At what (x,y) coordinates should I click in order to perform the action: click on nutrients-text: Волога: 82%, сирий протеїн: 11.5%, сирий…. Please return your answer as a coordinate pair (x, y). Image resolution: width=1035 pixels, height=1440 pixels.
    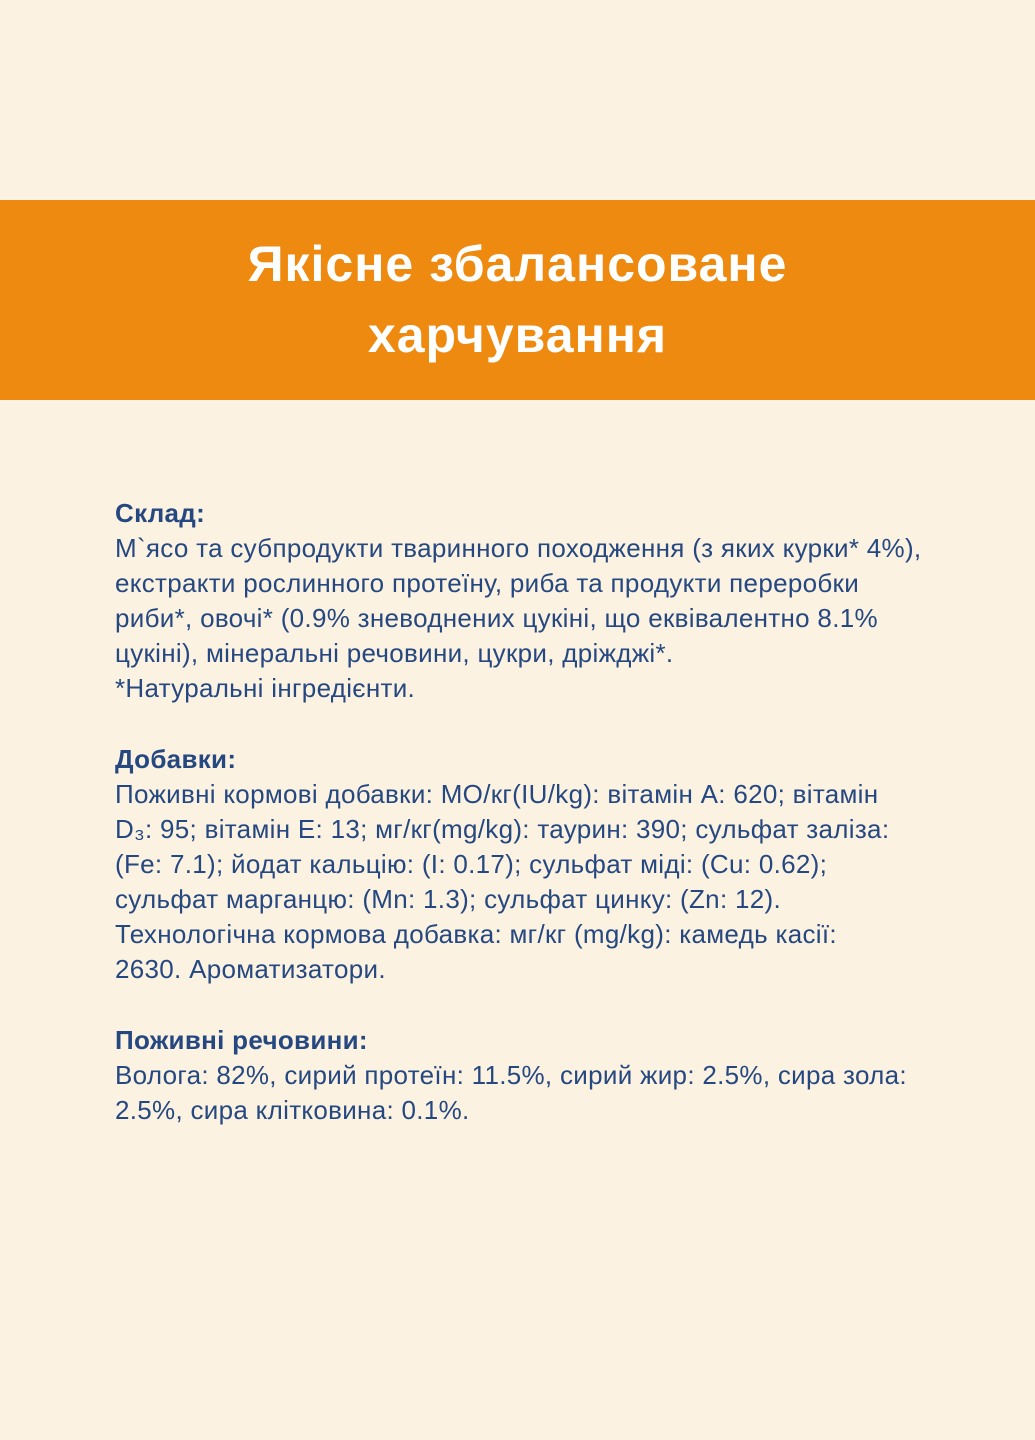
    Looking at the image, I should click on (511, 1092).